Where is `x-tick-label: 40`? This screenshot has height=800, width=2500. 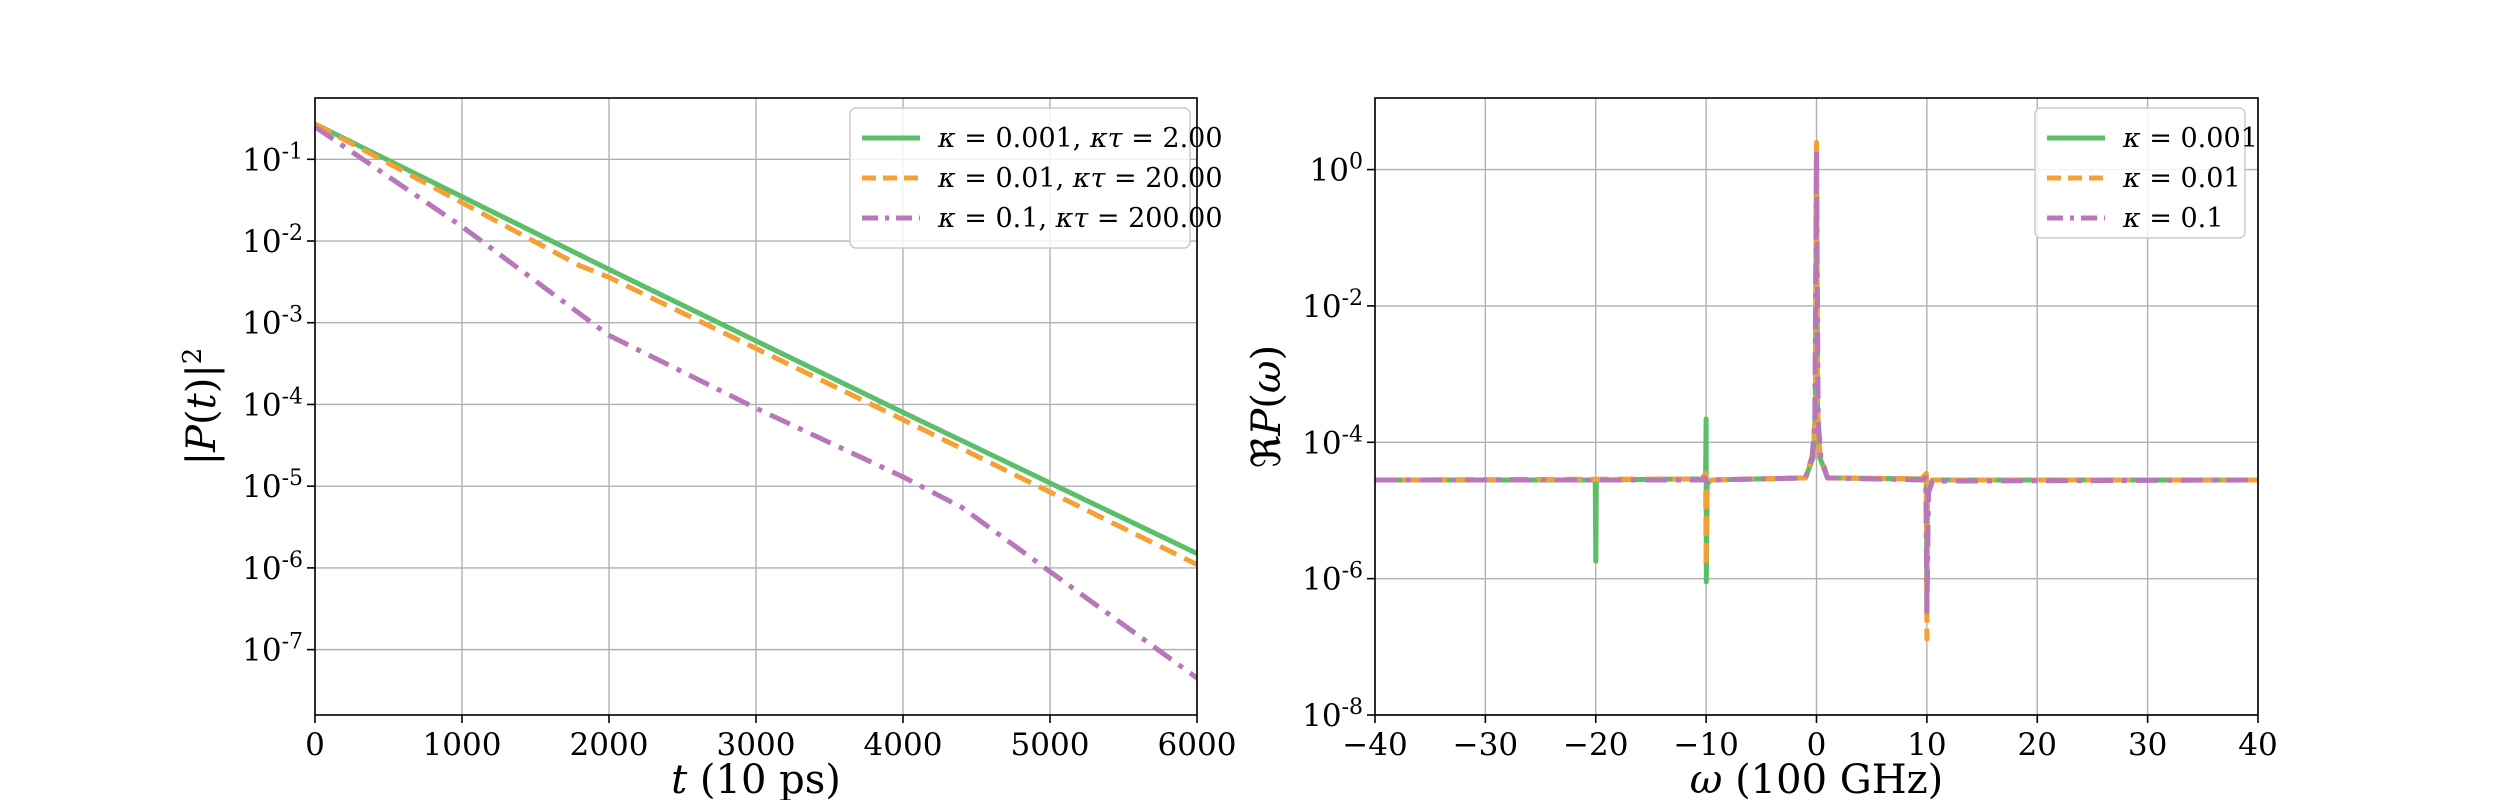 x-tick-label: 40 is located at coordinates (2257, 745).